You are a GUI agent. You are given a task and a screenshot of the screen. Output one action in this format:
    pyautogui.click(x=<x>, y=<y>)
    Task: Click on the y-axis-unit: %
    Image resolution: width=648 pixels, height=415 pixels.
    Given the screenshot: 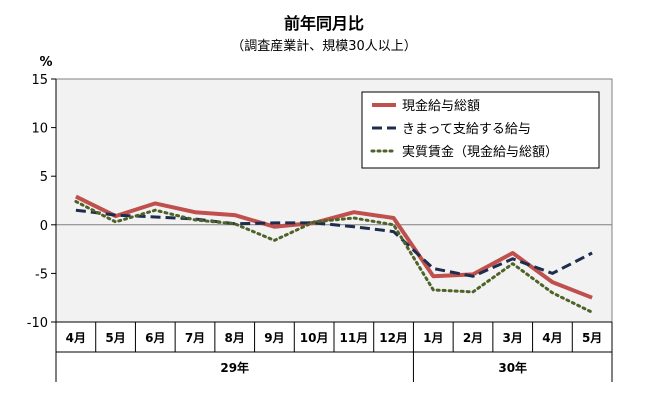 What is the action you would take?
    pyautogui.click(x=45, y=62)
    